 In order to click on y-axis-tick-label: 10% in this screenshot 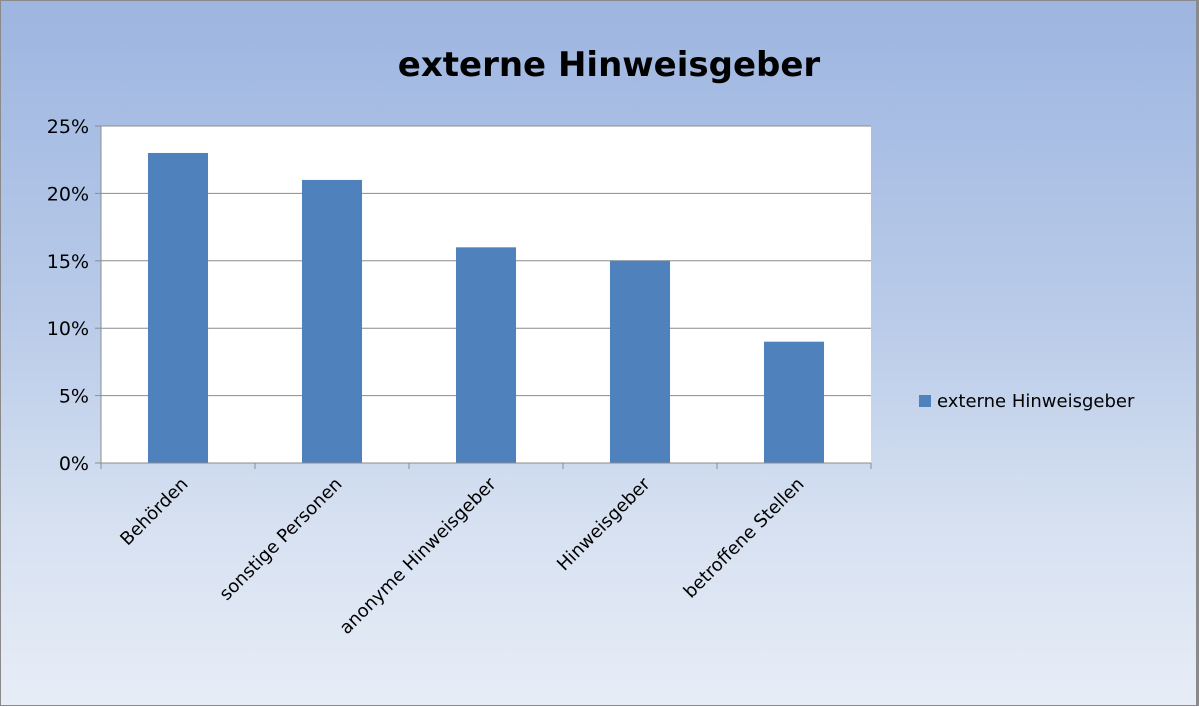, I will do `click(68, 329)`.